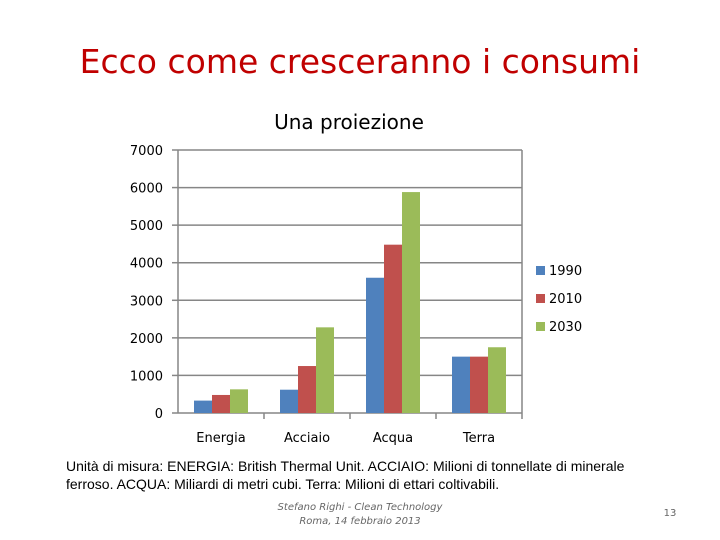  I want to click on y-tick-label: 0, so click(159, 414).